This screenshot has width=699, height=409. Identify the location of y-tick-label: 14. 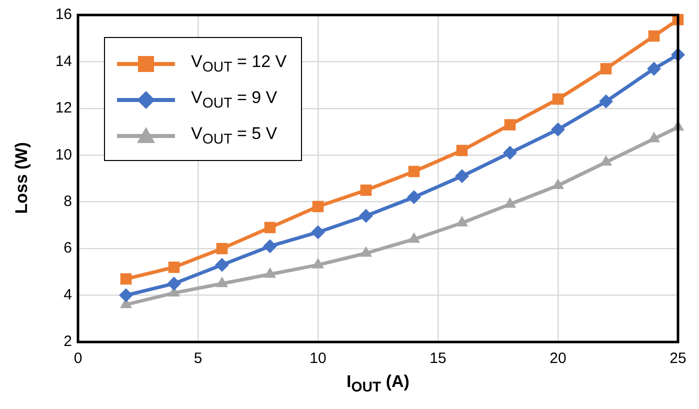
(63, 61).